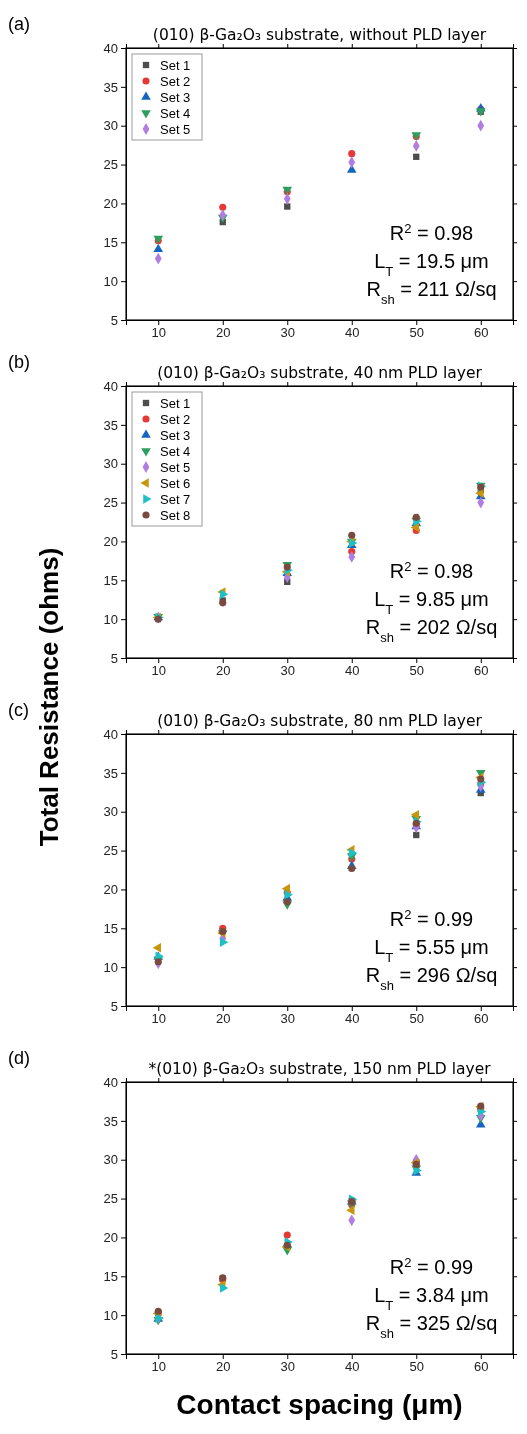 This screenshot has height=1434, width=527. Describe the element at coordinates (19, 1058) in the screenshot. I see `text: (d)` at that location.